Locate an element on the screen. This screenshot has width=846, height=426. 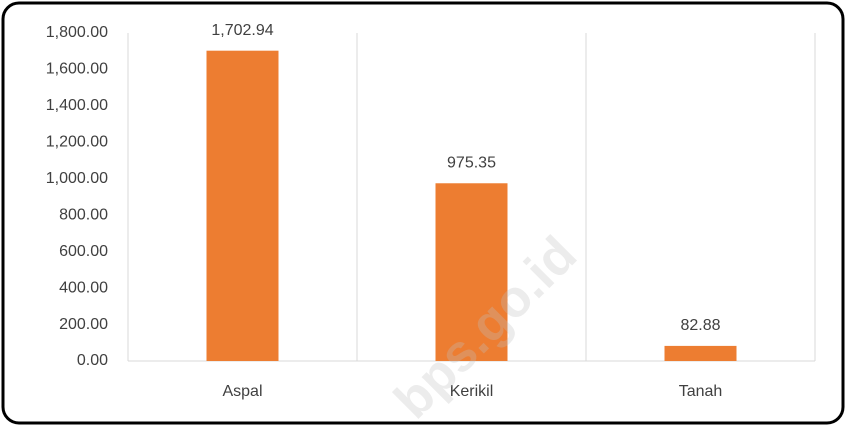
data-label: 975.35 is located at coordinates (471, 162).